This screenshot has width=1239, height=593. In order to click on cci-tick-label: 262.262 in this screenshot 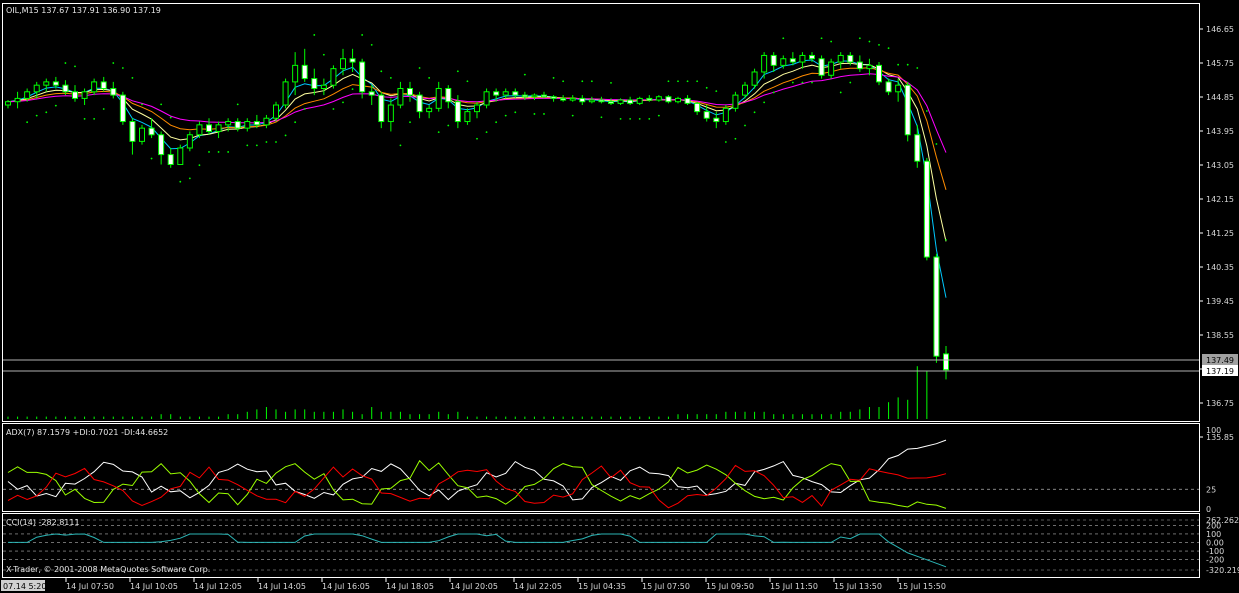, I will do `click(1222, 520)`.